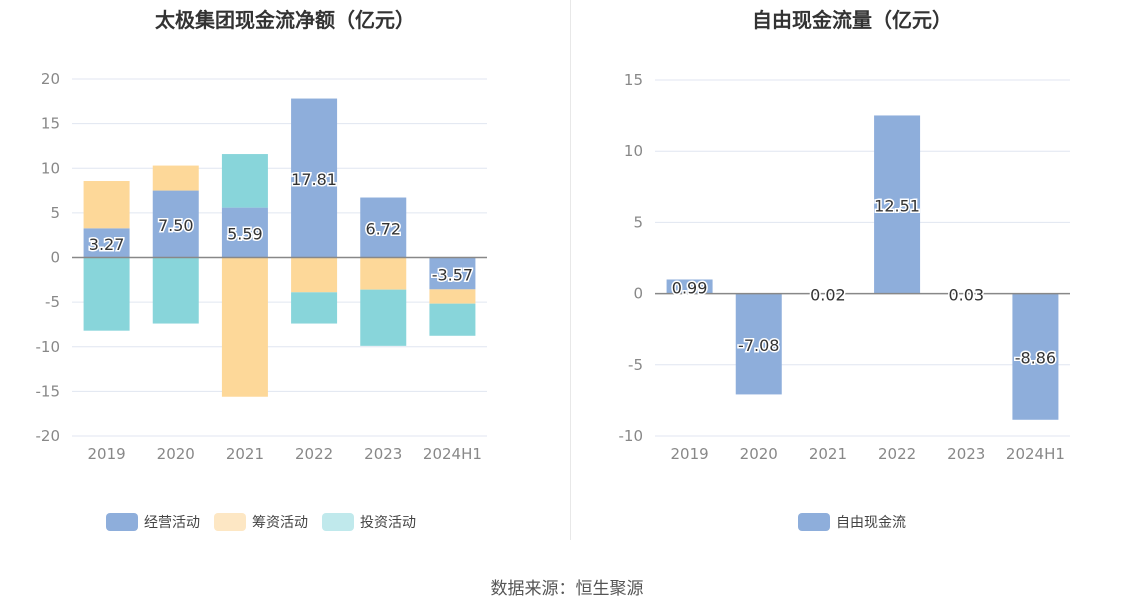 The image size is (1134, 612). Describe the element at coordinates (285, 20) in the screenshot. I see `chart-title-cashflow: 太极集团现金流净额（亿元）` at that location.